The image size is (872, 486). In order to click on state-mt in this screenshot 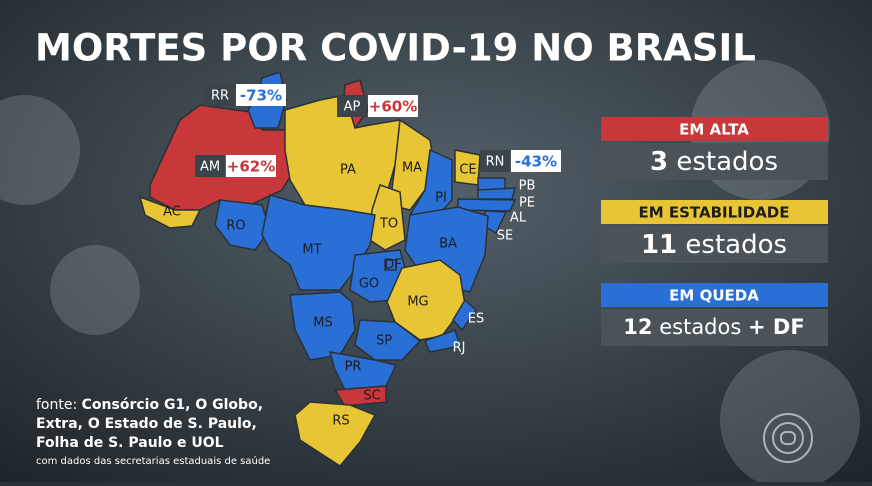, I will do `click(318, 242)`.